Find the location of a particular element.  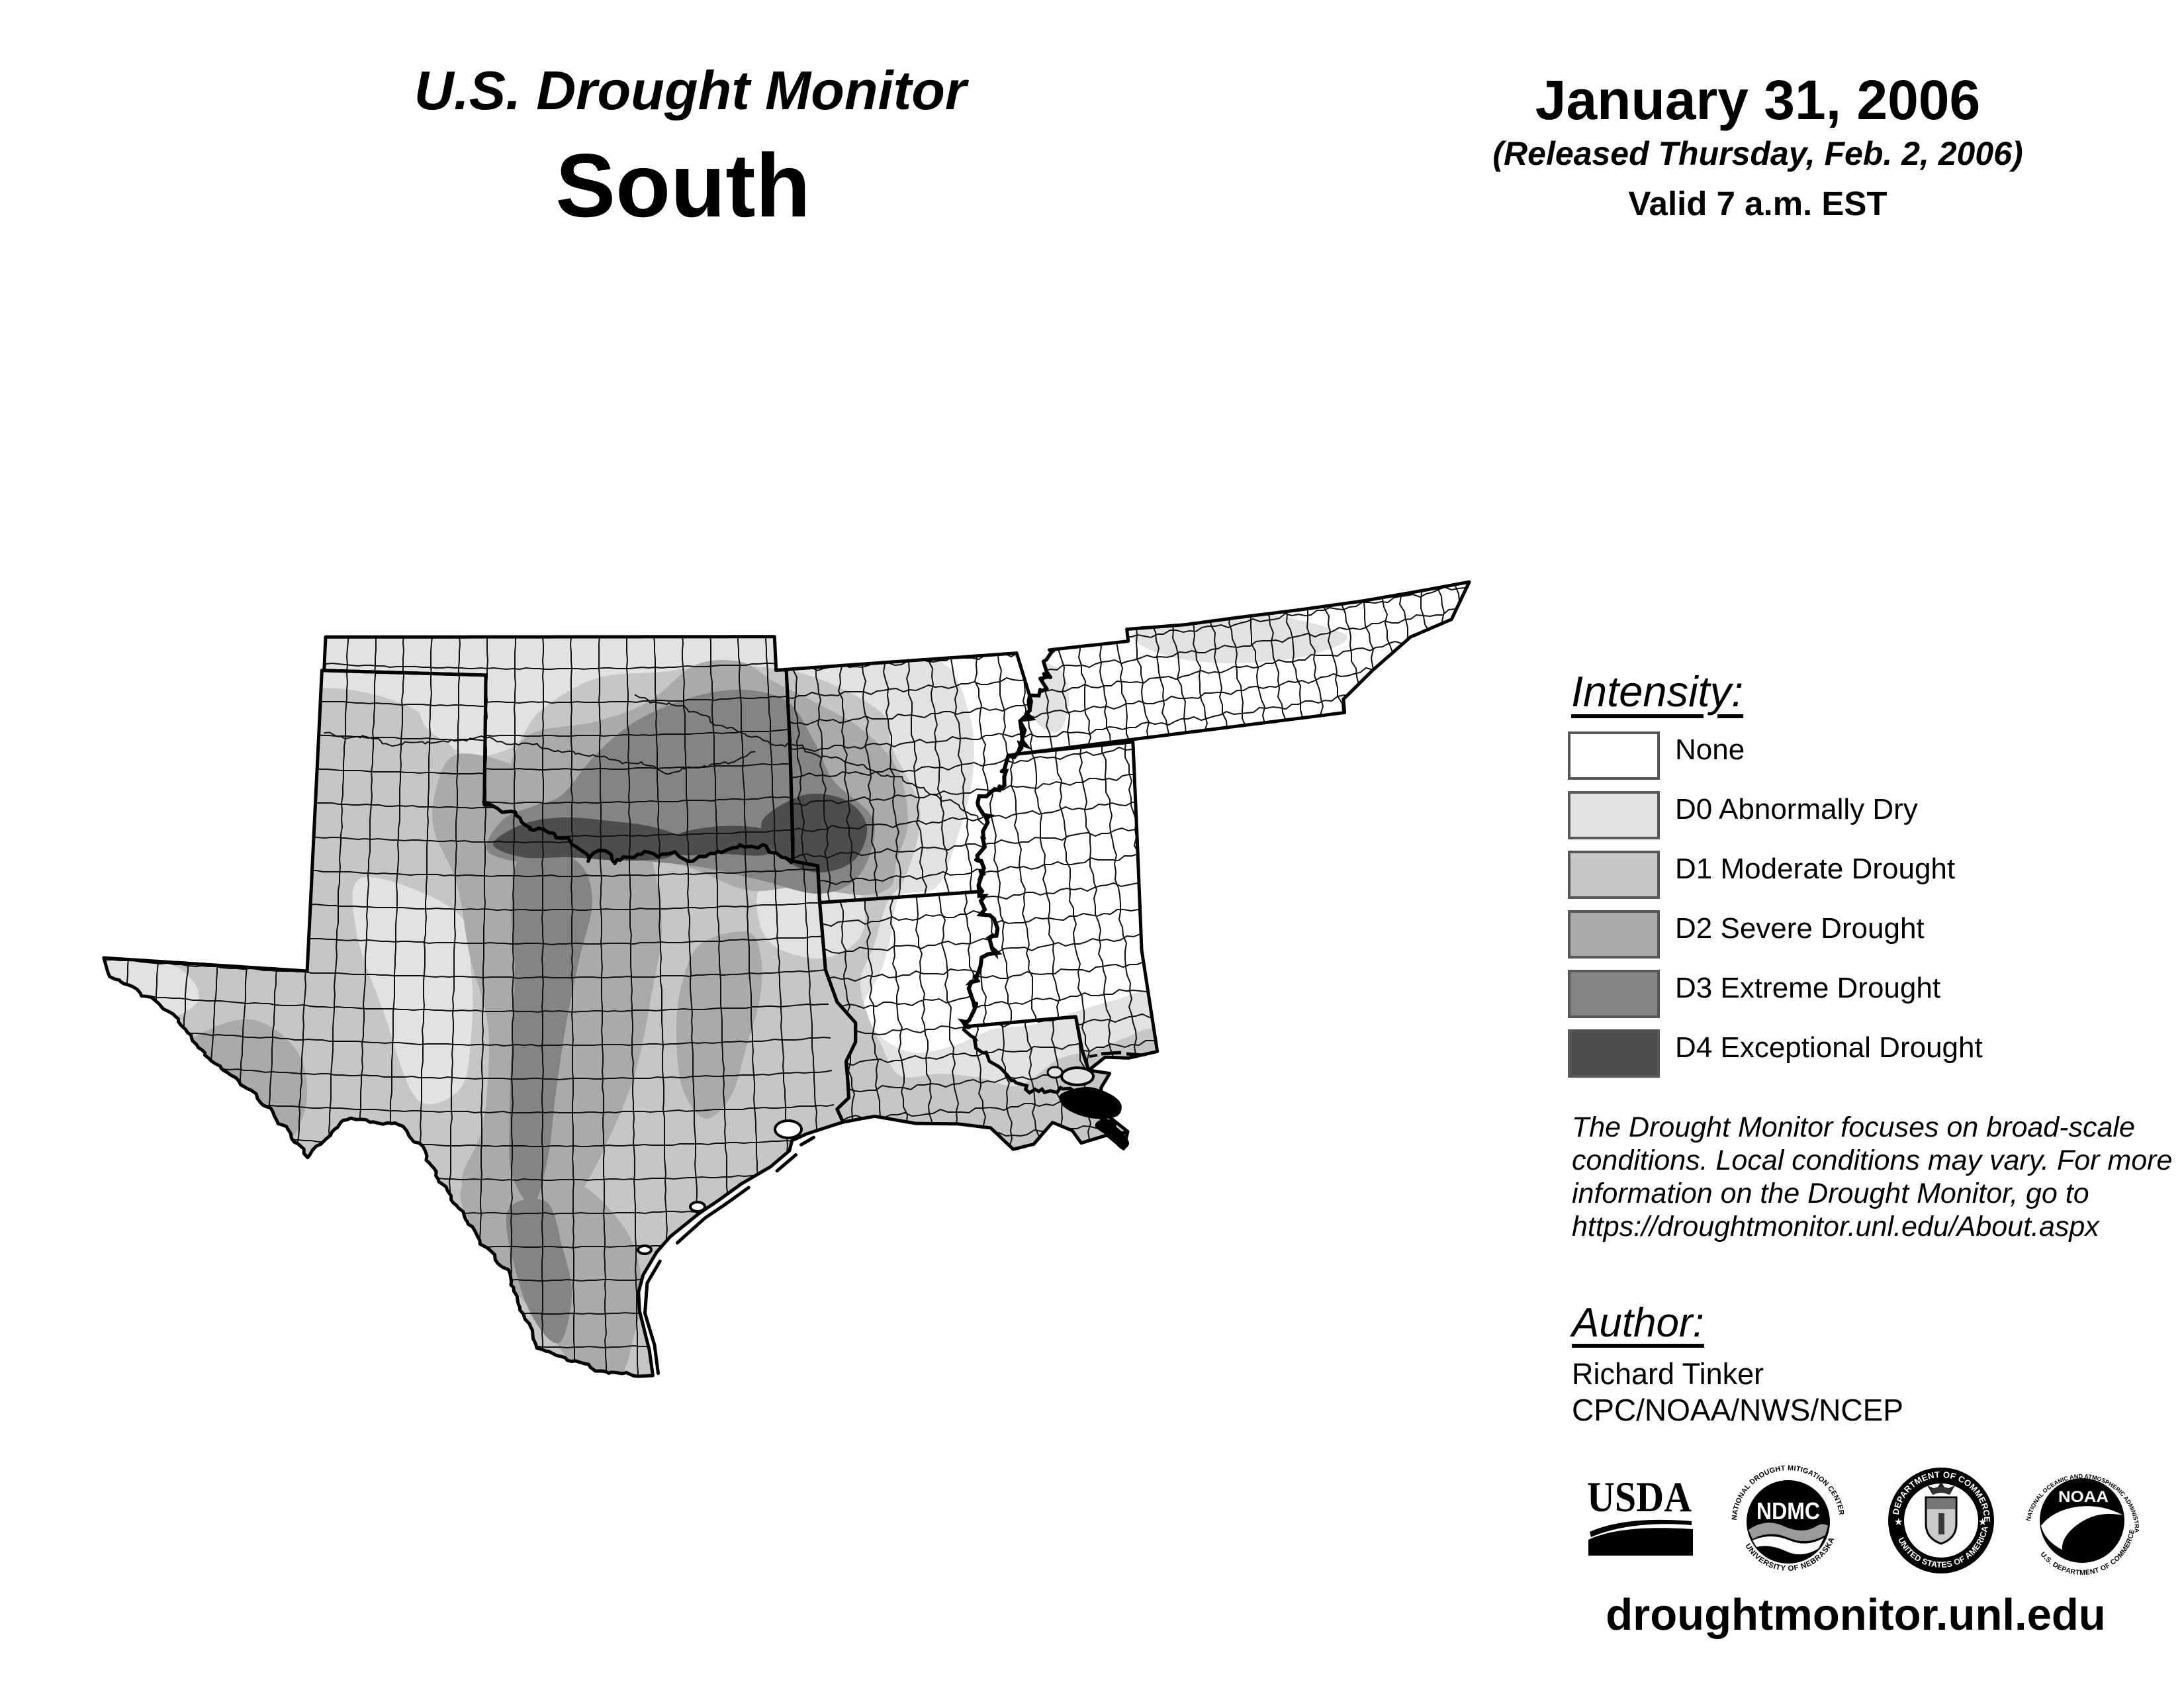

svg-text: NDMC is located at coordinates (1788, 1510).